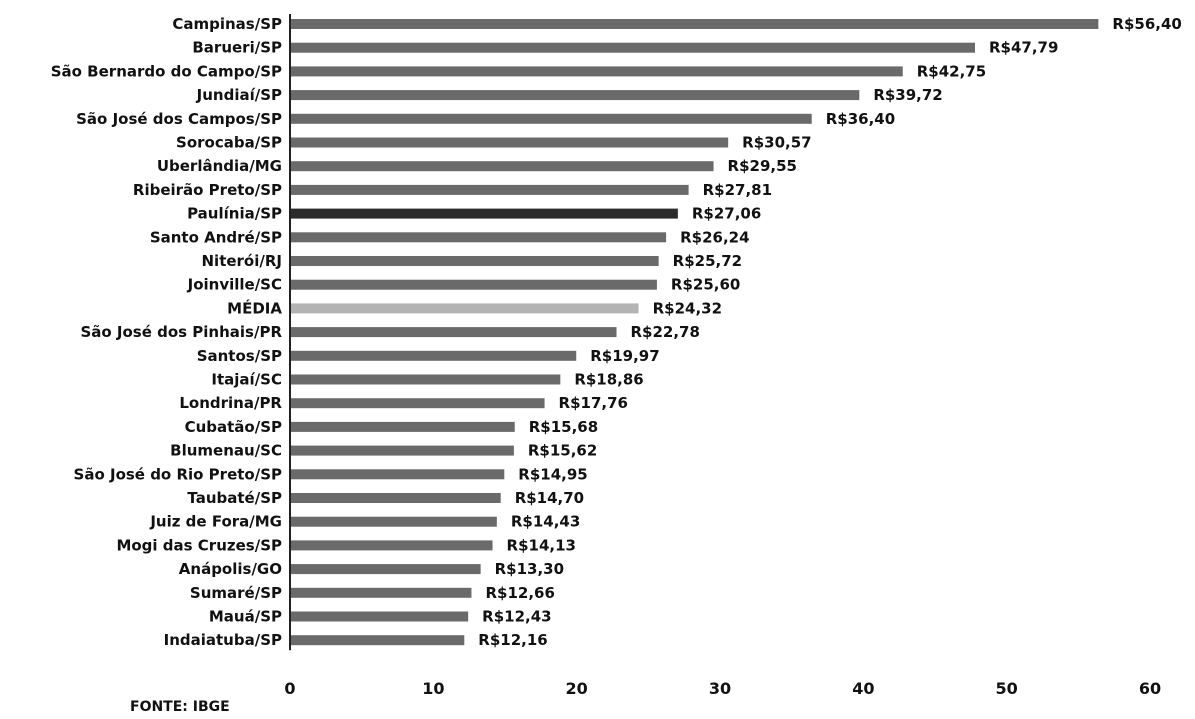 The height and width of the screenshot is (719, 1195). I want to click on value-label: R$29,55, so click(762, 166).